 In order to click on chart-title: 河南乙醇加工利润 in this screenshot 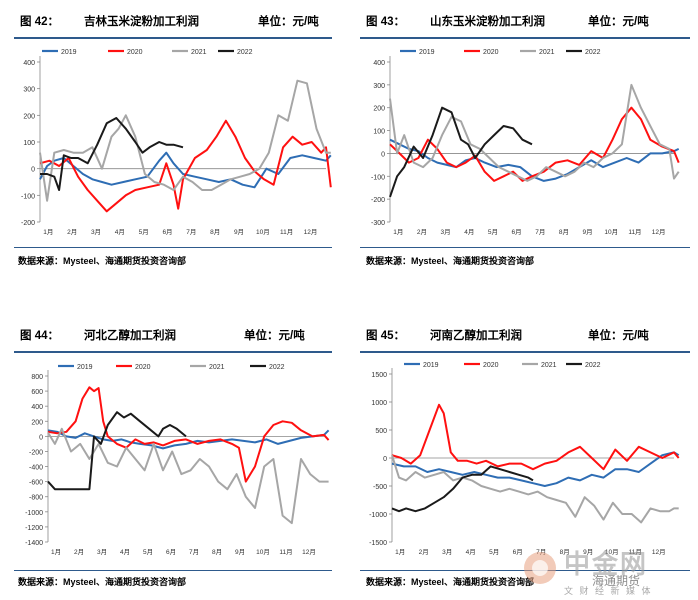, I will do `click(476, 336)`.